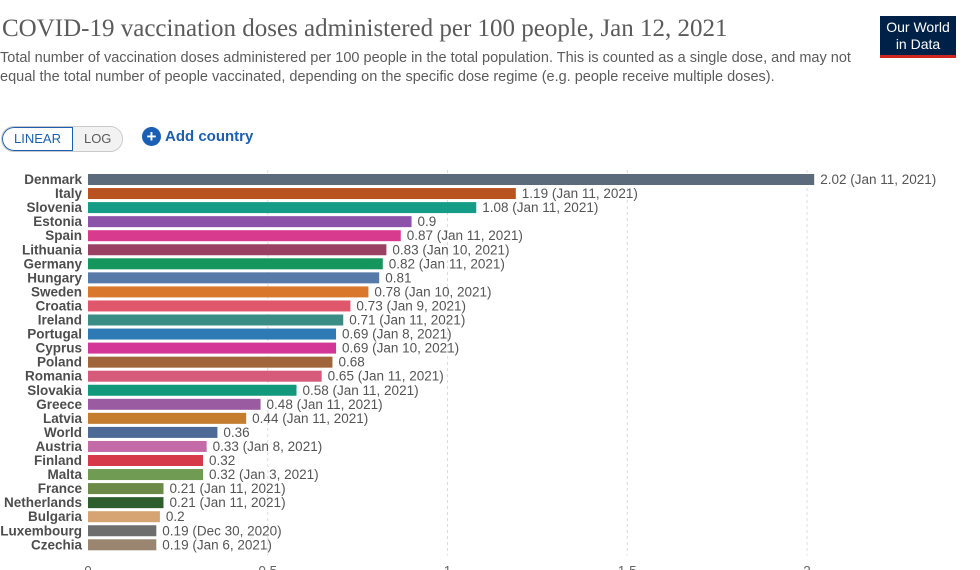  I want to click on bar-sweden, so click(228, 292).